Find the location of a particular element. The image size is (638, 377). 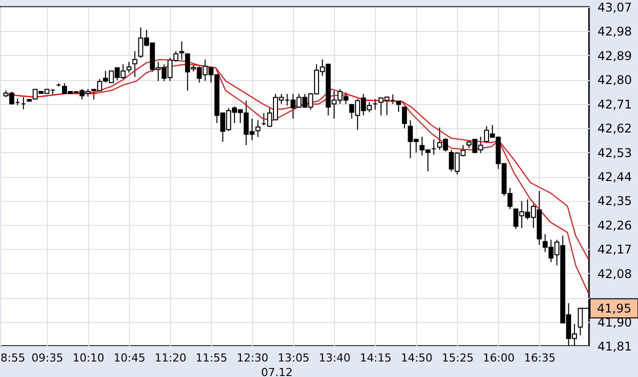

x-tick-label: 8:55 is located at coordinates (13, 358).